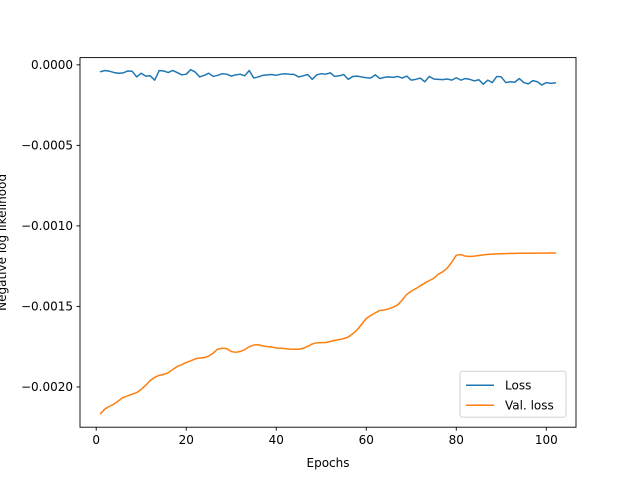  I want to click on x-tick-label: 40, so click(276, 440).